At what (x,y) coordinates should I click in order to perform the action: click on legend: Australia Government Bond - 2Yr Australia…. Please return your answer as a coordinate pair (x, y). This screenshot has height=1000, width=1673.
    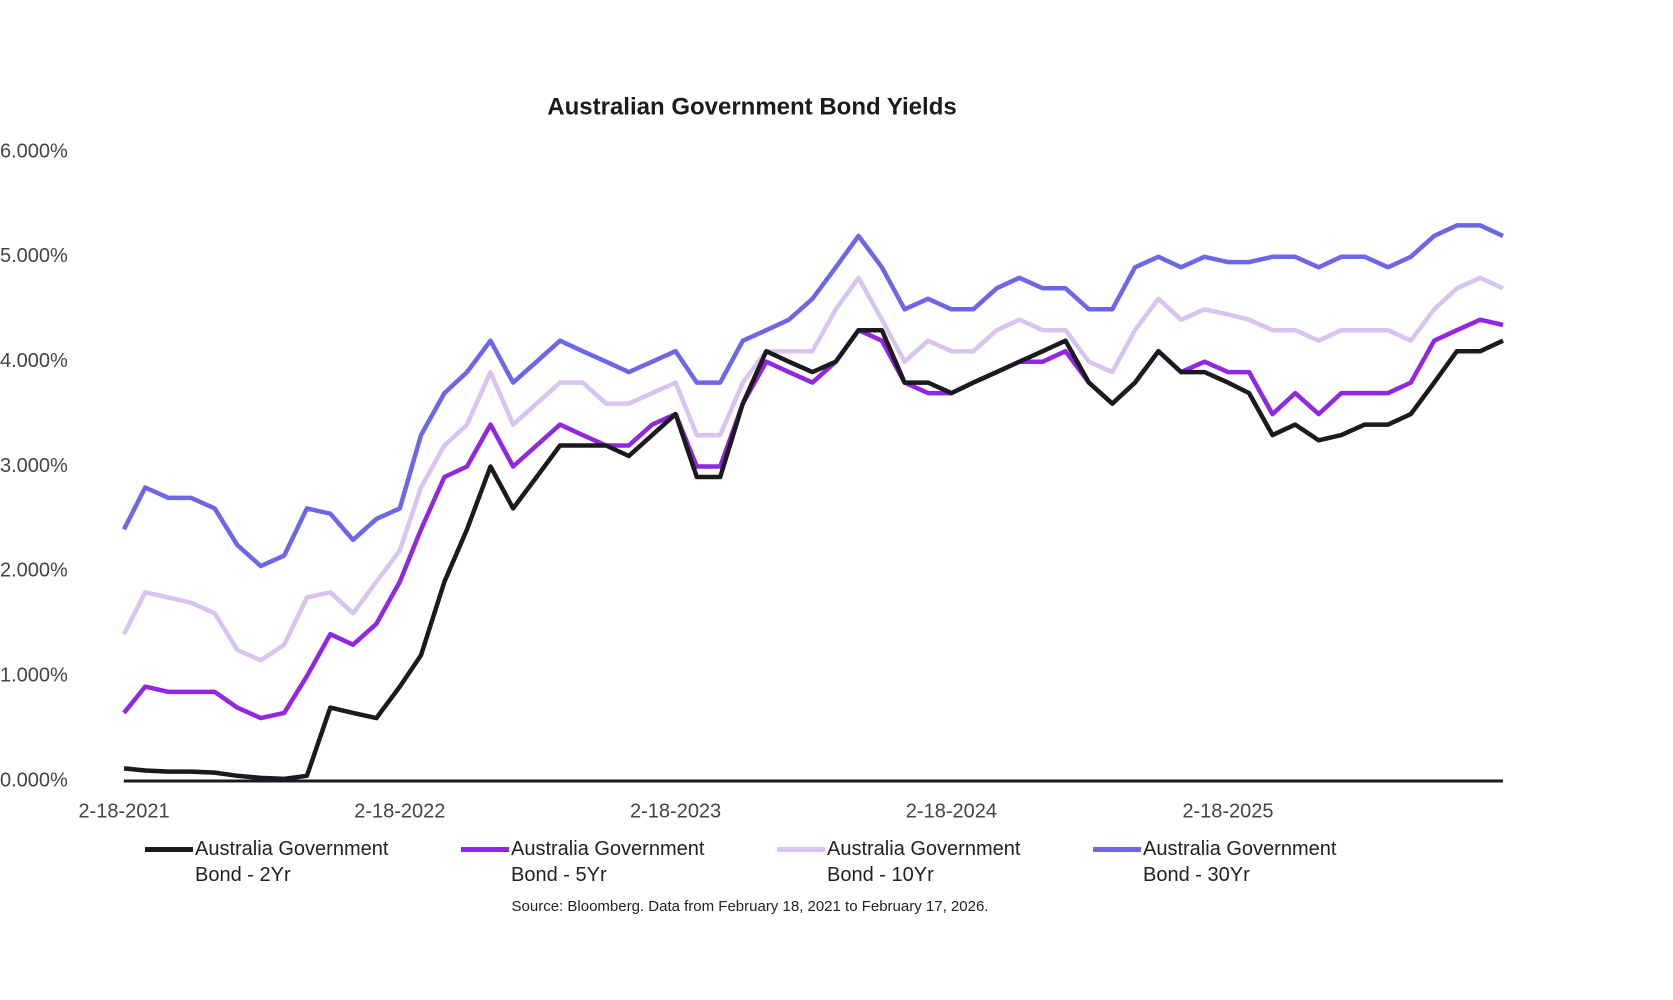
    Looking at the image, I should click on (777, 862).